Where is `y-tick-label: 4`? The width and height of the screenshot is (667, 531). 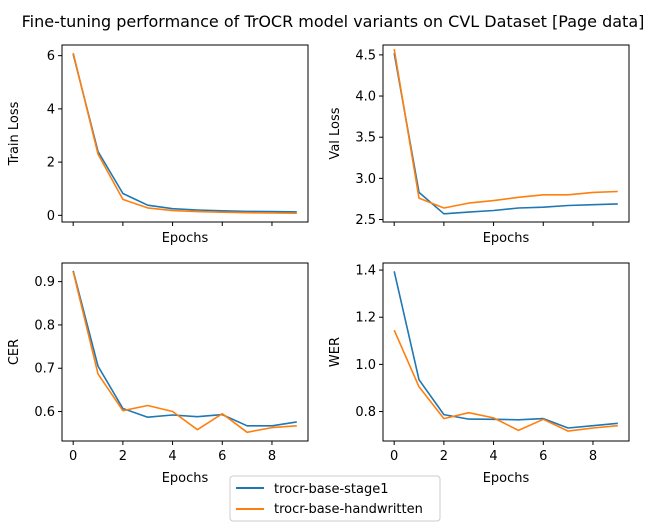
y-tick-label: 4 is located at coordinates (51, 109).